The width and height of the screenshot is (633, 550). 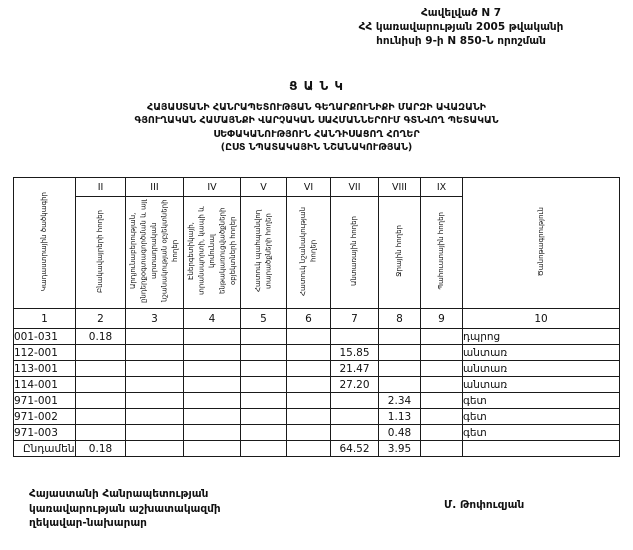 What do you see at coordinates (263, 187) in the screenshot?
I see `roman-numeral: V` at bounding box center [263, 187].